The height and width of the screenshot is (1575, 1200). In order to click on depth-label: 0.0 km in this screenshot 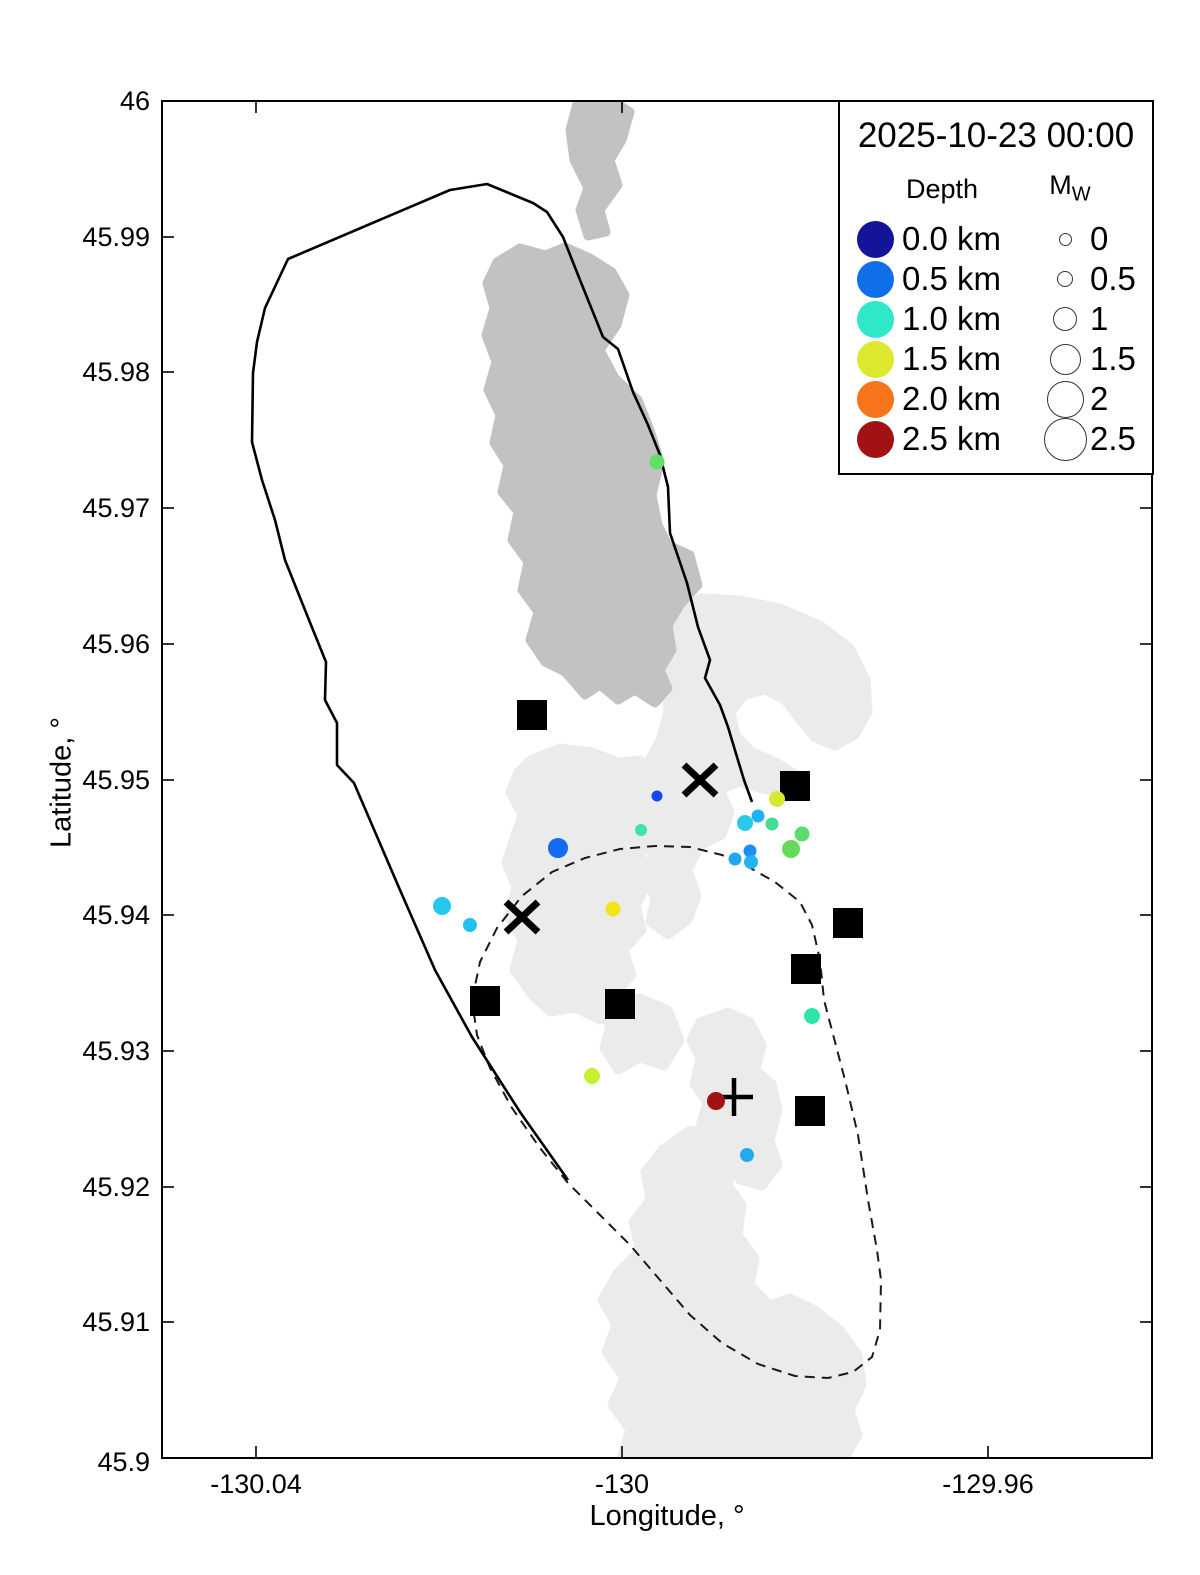, I will do `click(952, 238)`.